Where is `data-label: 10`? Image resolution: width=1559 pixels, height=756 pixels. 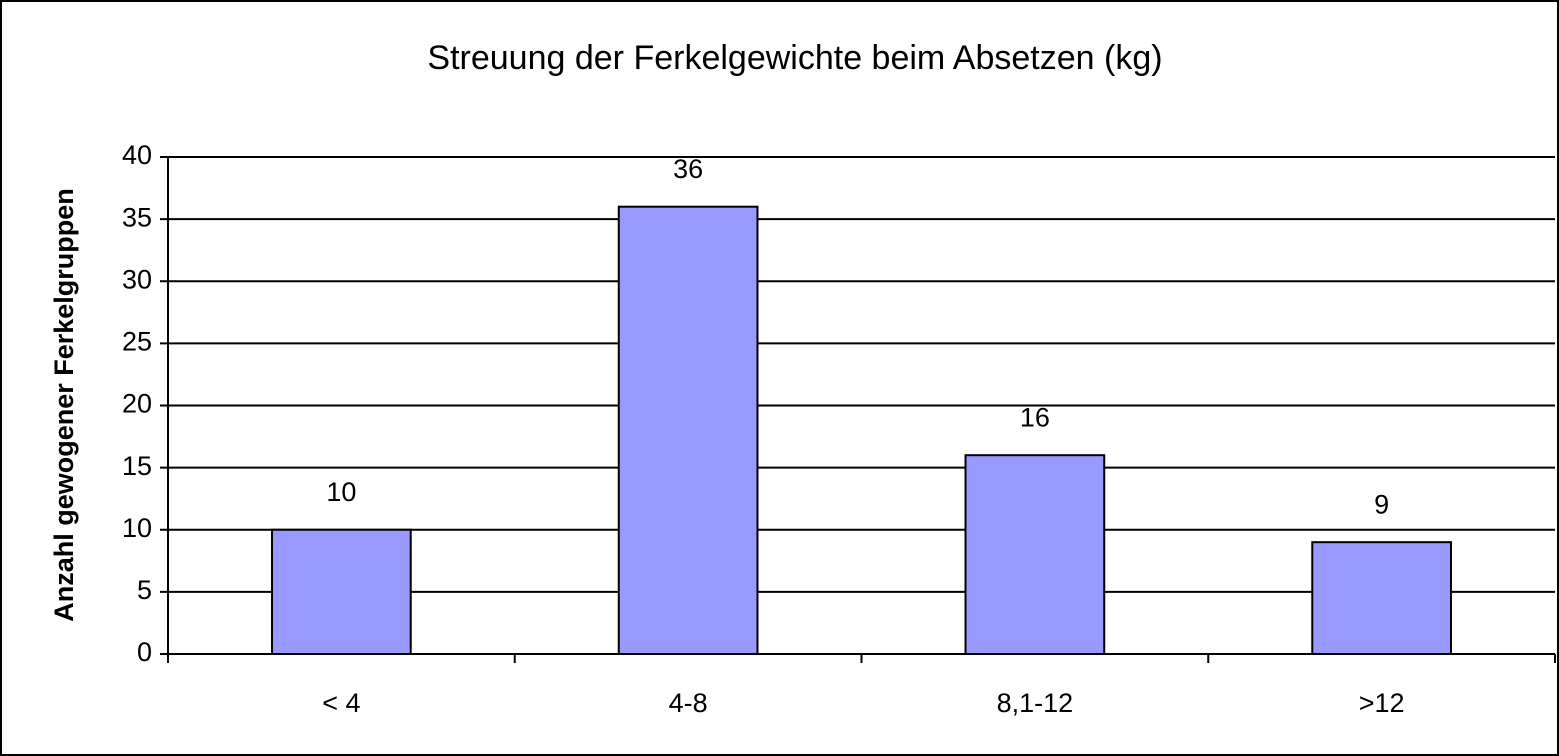 data-label: 10 is located at coordinates (341, 492).